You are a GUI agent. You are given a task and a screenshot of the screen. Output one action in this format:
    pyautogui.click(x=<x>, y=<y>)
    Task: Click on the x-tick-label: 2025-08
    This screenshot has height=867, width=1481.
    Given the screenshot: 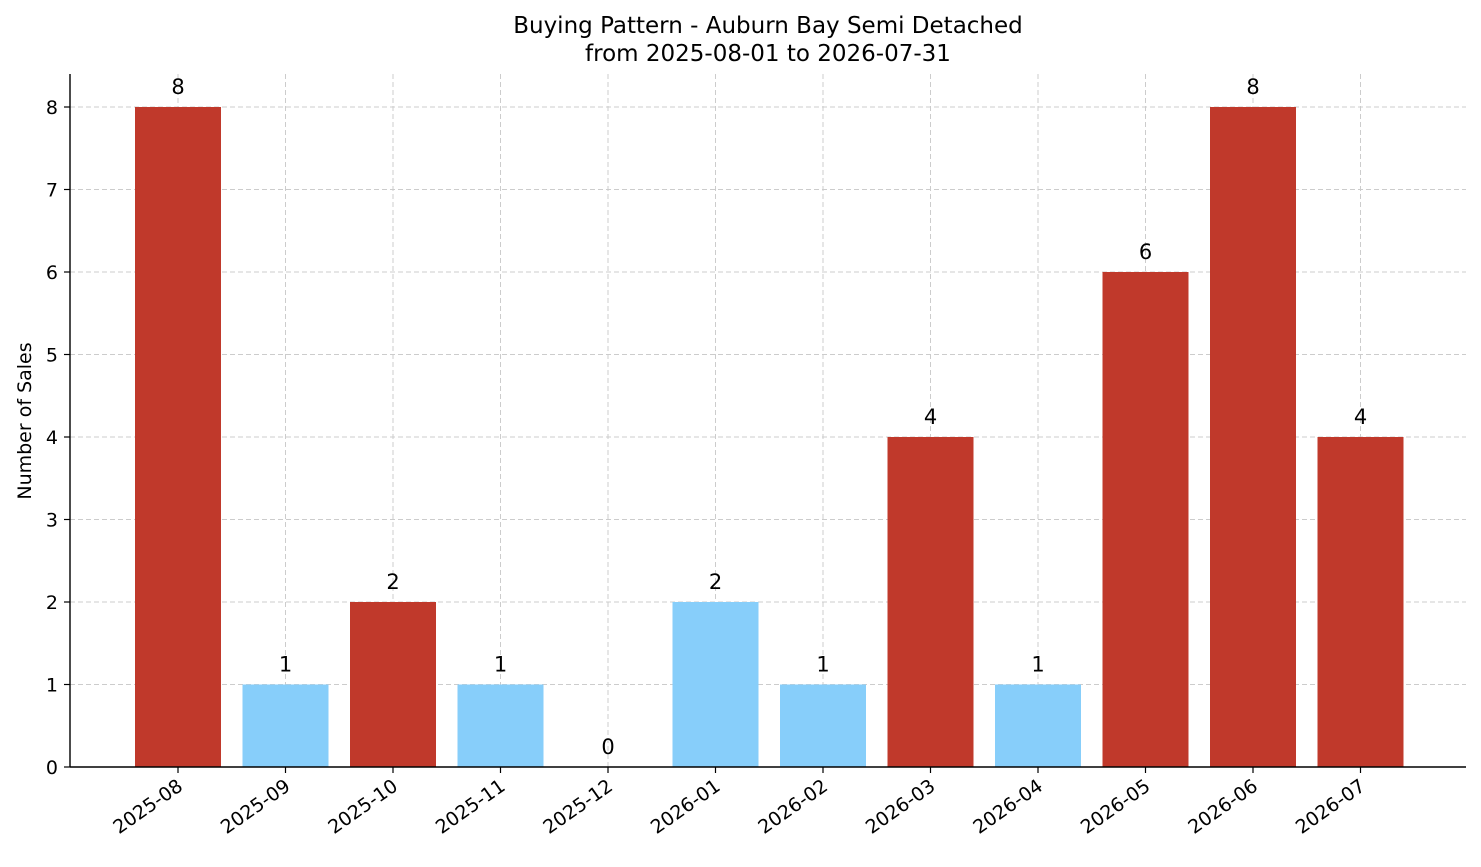 What is the action you would take?
    pyautogui.click(x=148, y=807)
    